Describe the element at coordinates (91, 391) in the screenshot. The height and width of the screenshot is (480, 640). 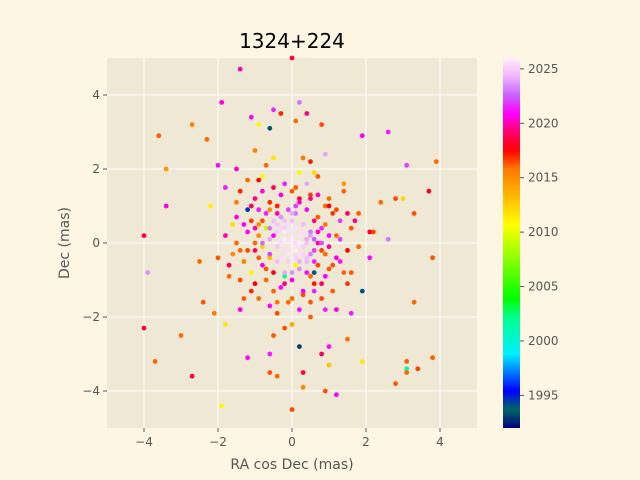
I see `y-tick-label: −4` at that location.